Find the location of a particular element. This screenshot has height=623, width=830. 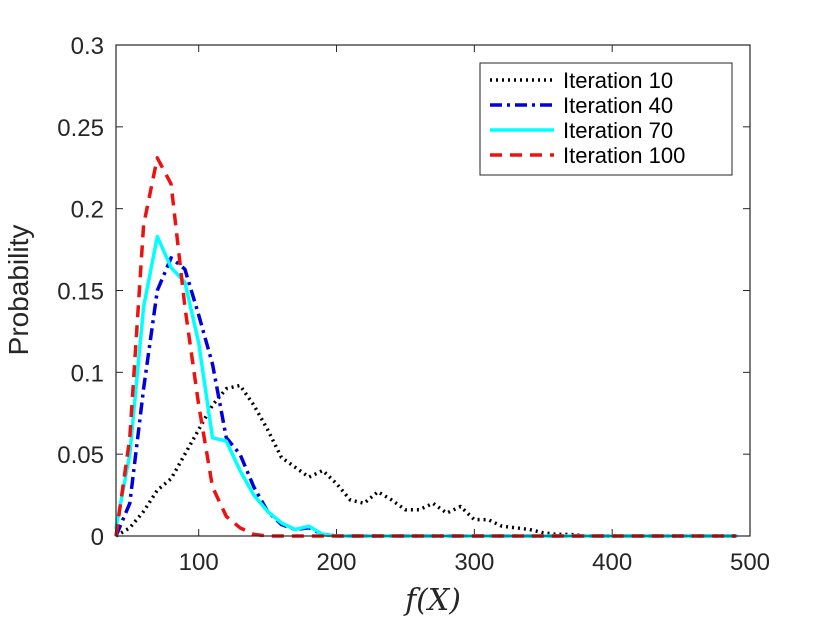

x-tick-label: 100 is located at coordinates (199, 562).